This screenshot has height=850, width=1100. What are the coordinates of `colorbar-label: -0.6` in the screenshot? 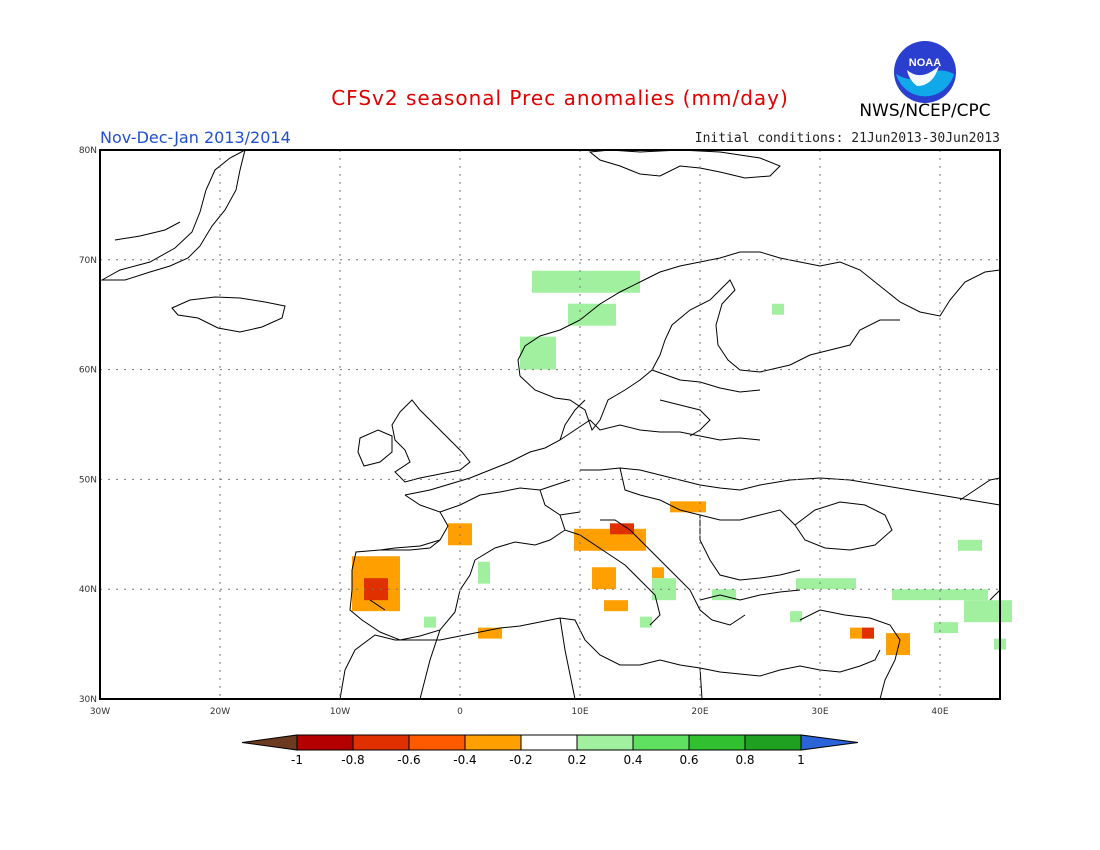 It's located at (408, 760).